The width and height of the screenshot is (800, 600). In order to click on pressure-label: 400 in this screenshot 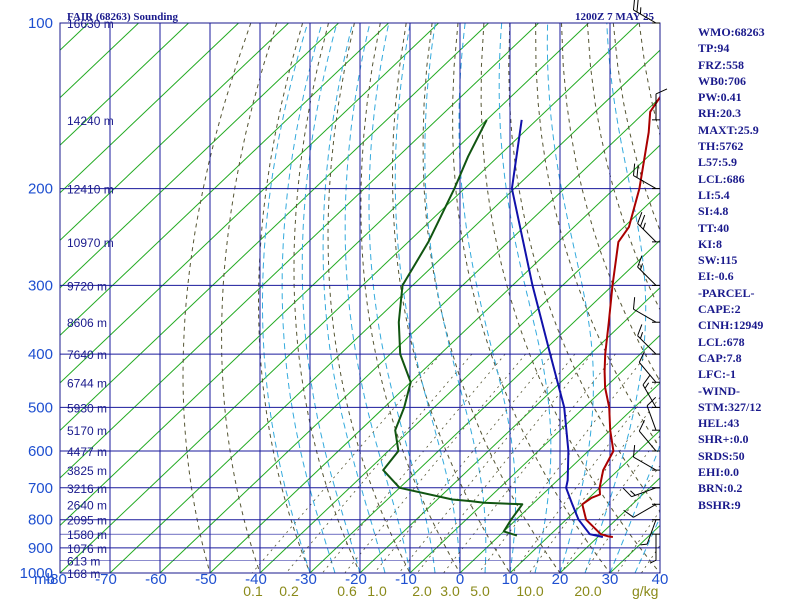, I will do `click(40, 354)`.